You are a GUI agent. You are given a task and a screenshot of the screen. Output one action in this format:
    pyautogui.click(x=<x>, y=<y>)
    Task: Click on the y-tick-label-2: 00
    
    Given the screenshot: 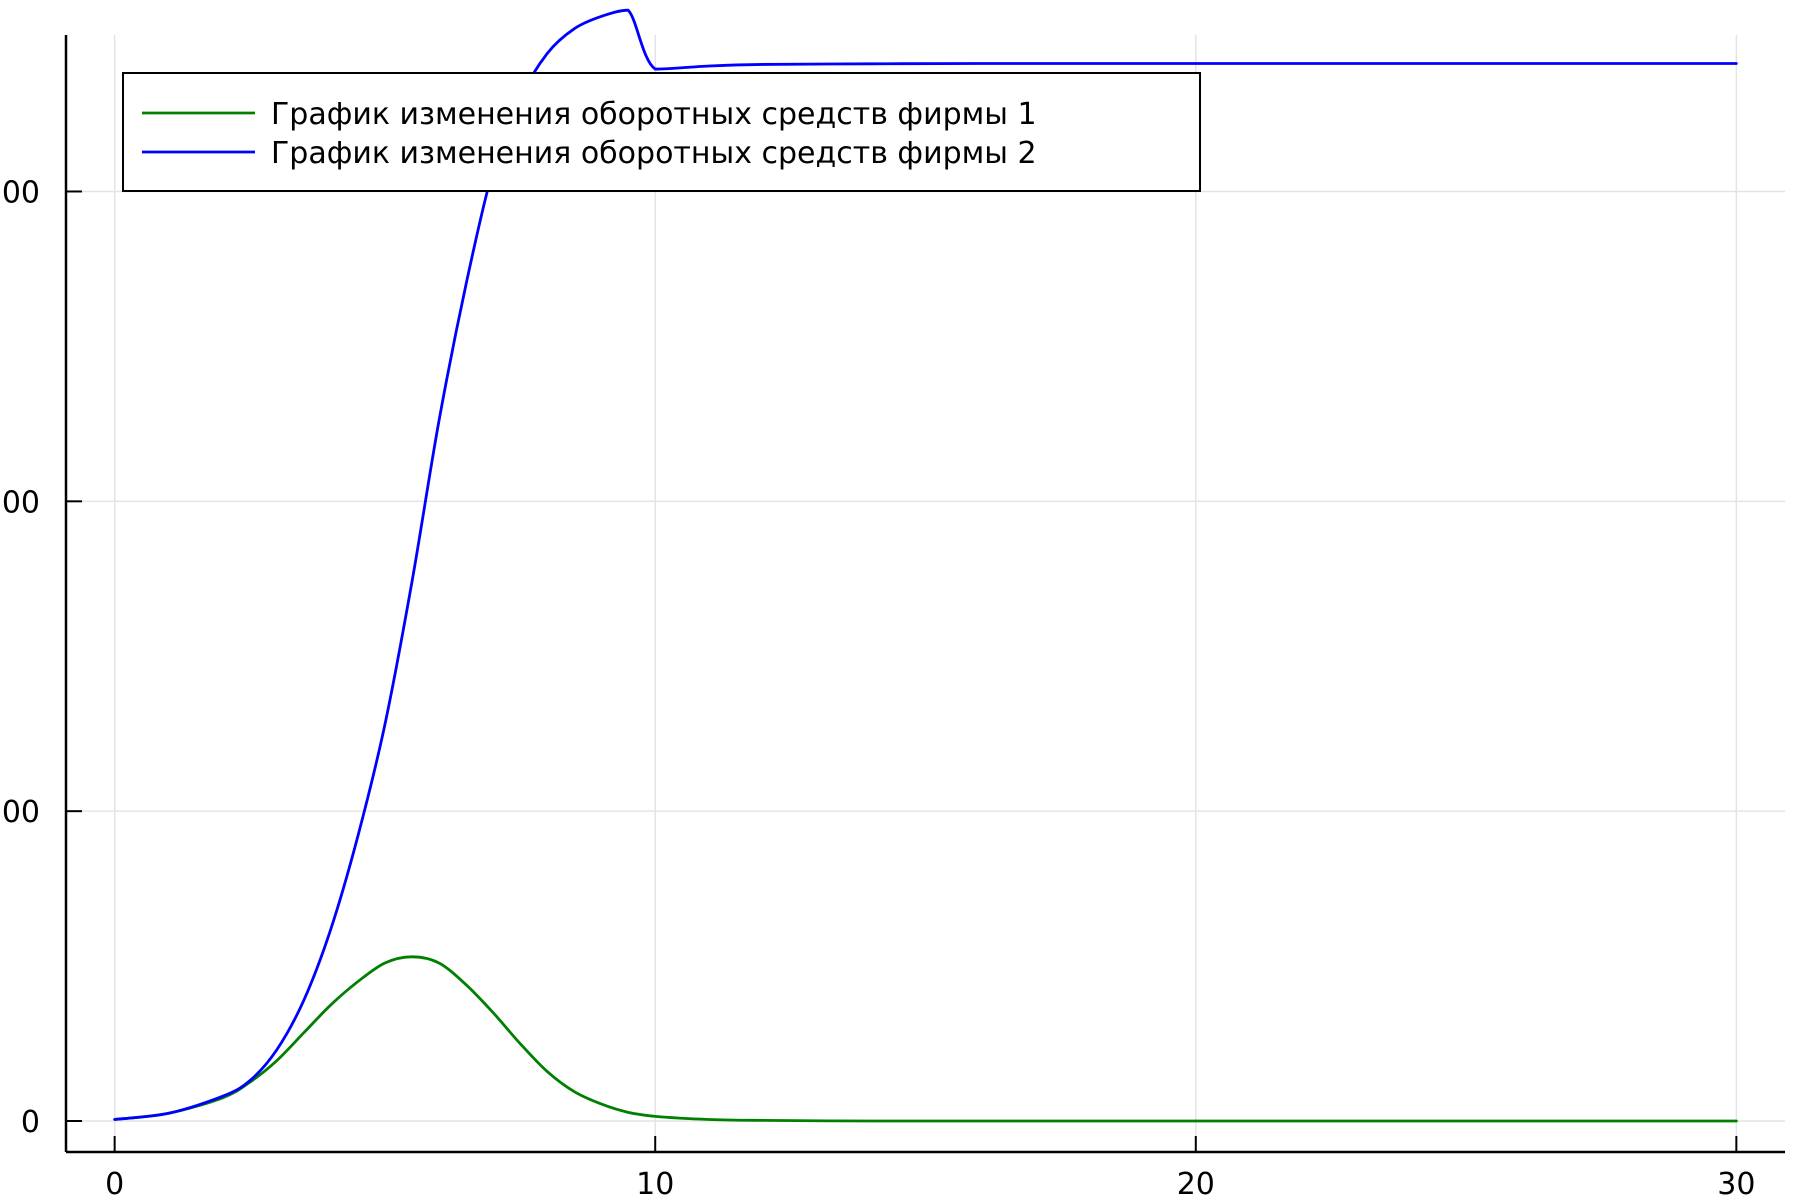 What is the action you would take?
    pyautogui.click(x=21, y=502)
    